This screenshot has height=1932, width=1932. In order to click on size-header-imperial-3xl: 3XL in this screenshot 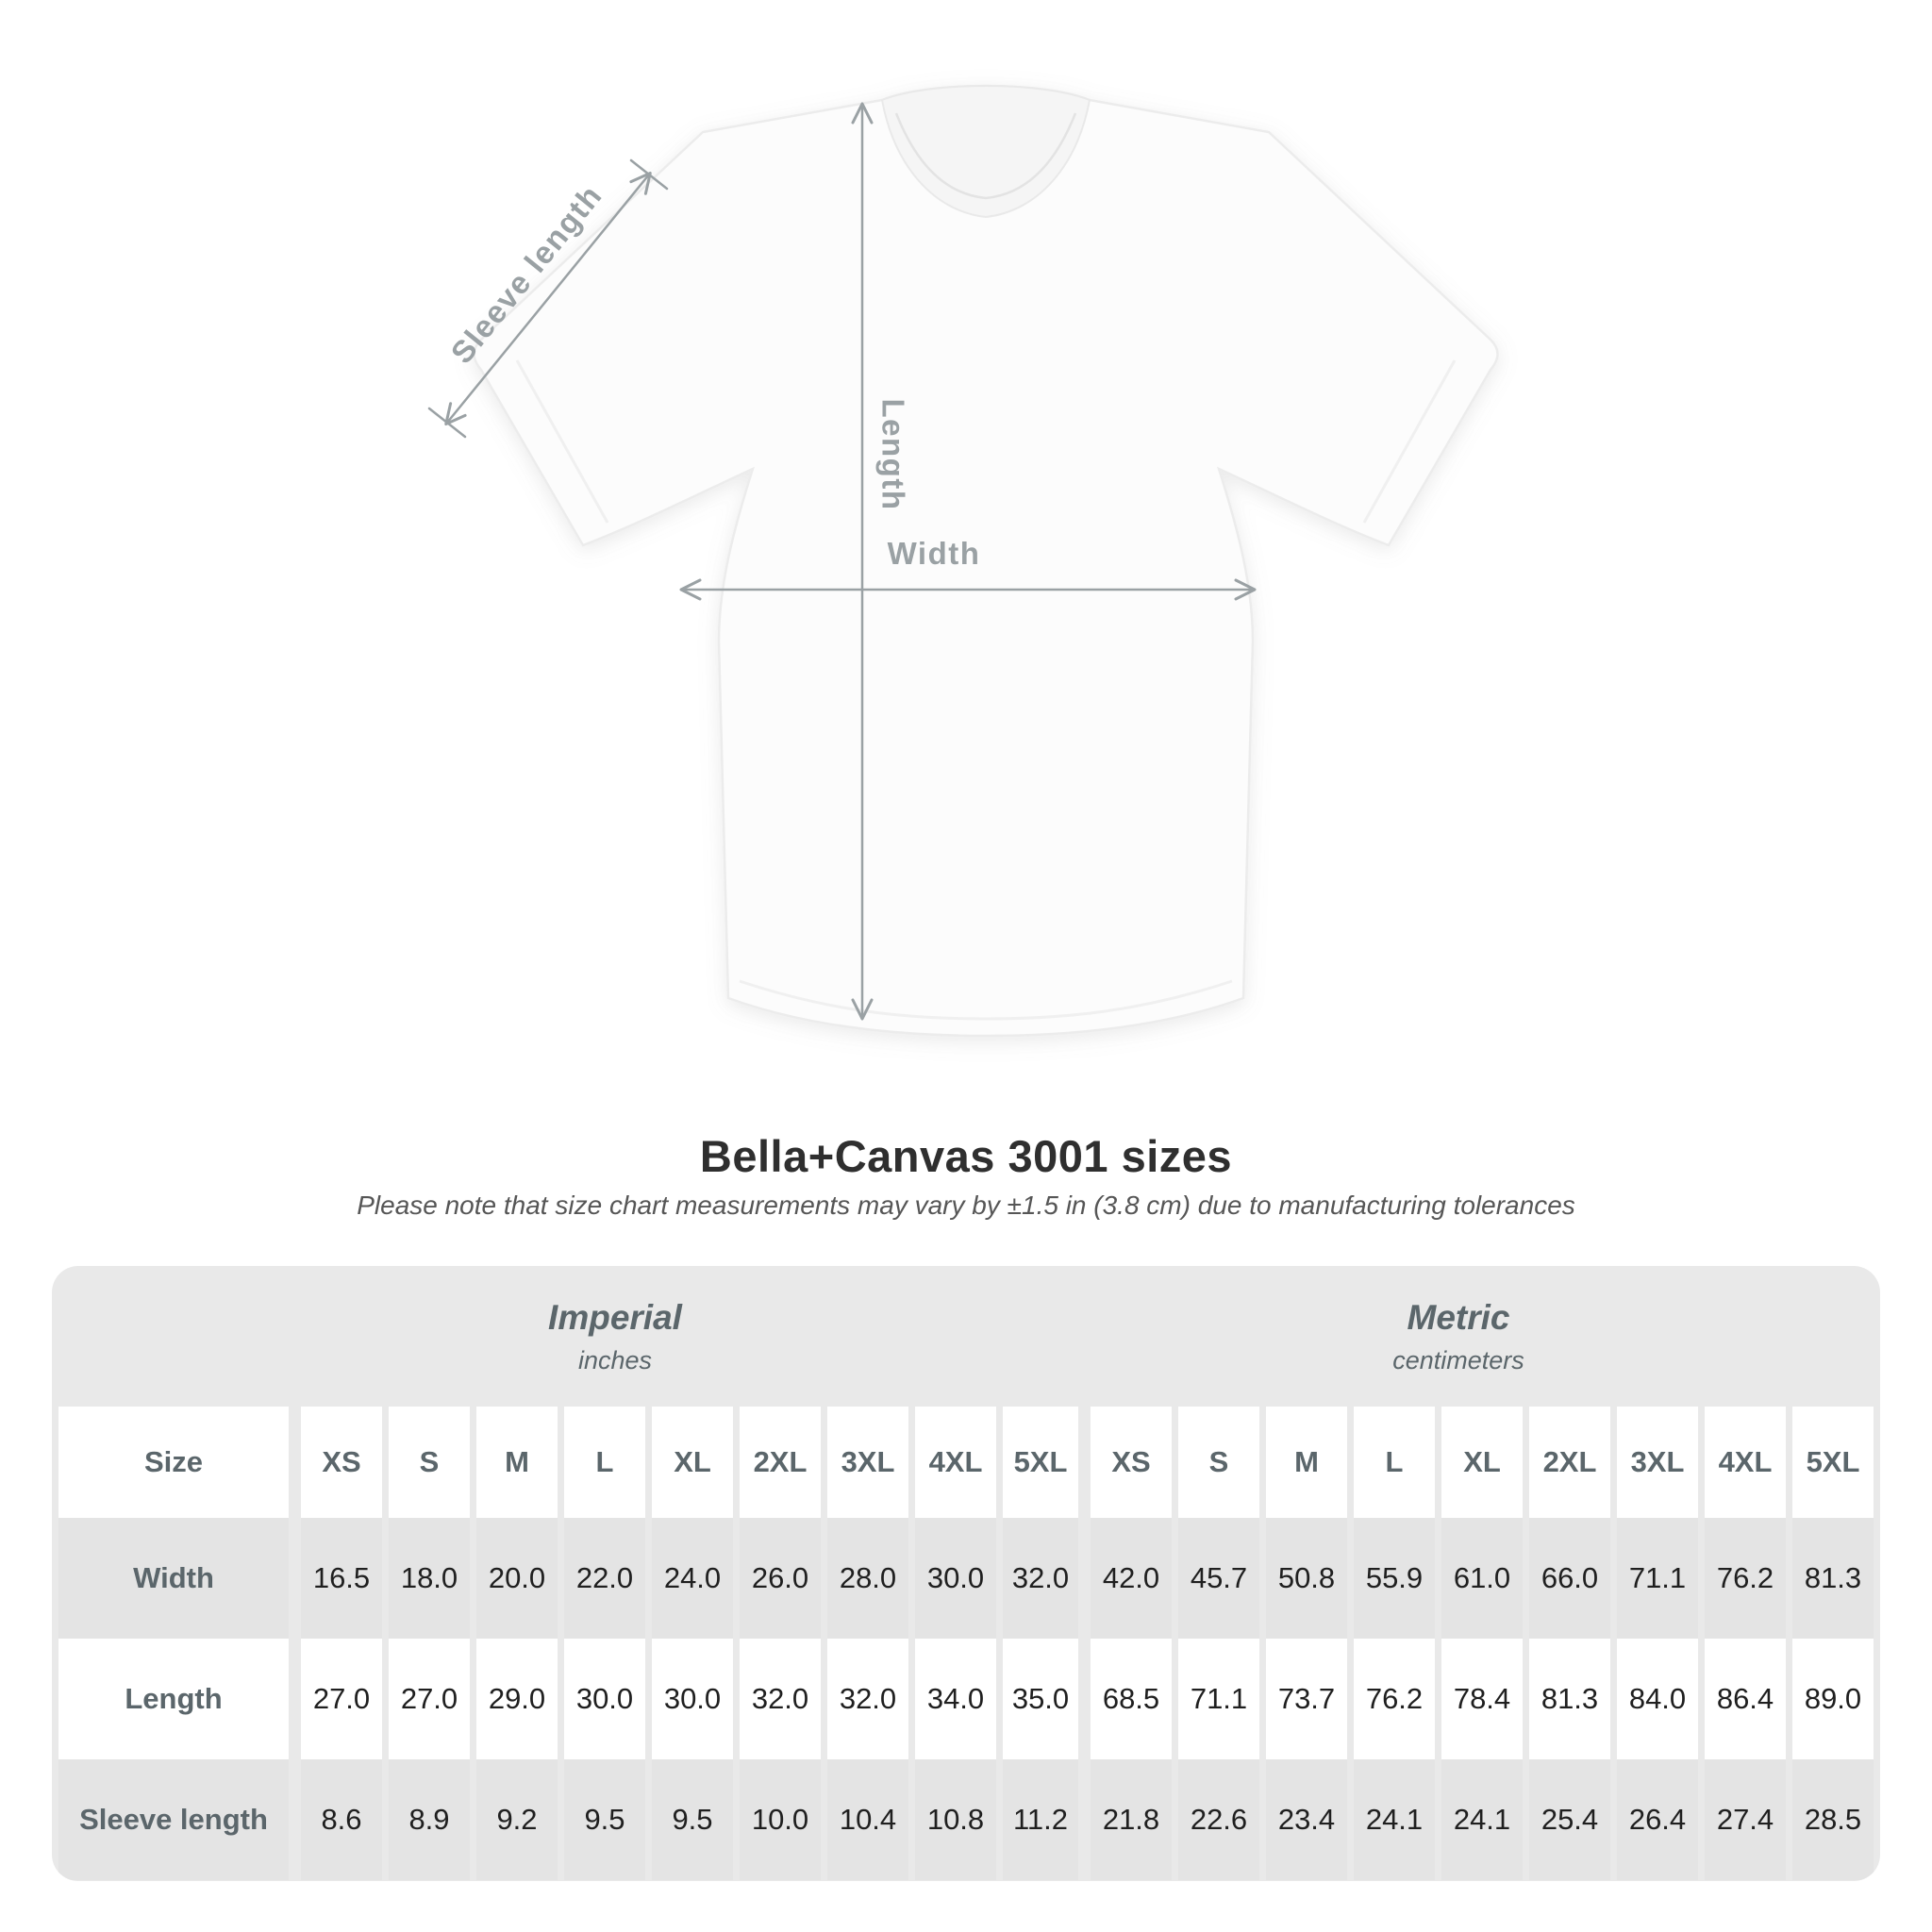, I will do `click(867, 1462)`.